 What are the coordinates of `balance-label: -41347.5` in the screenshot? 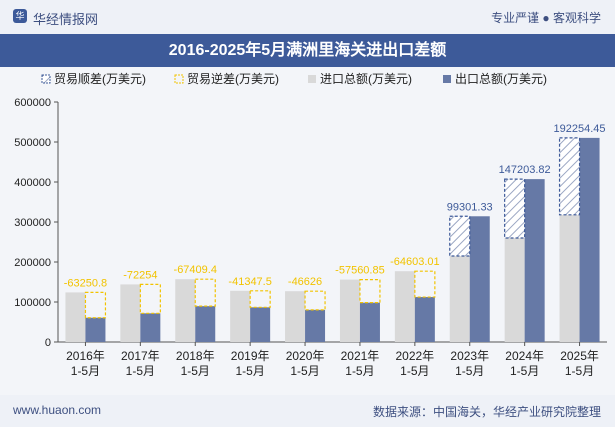 It's located at (249, 282).